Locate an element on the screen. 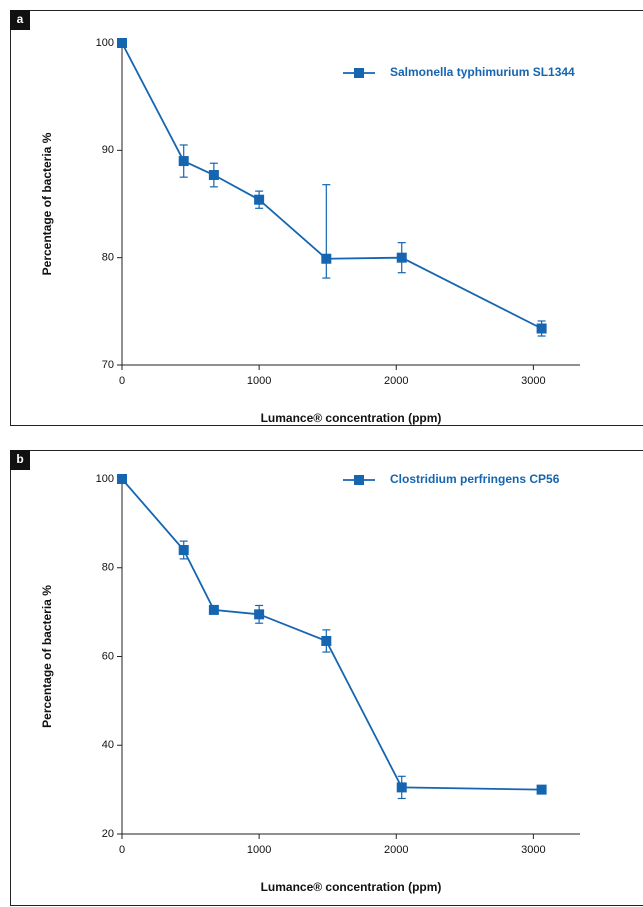  panel-label: a is located at coordinates (20, 19).